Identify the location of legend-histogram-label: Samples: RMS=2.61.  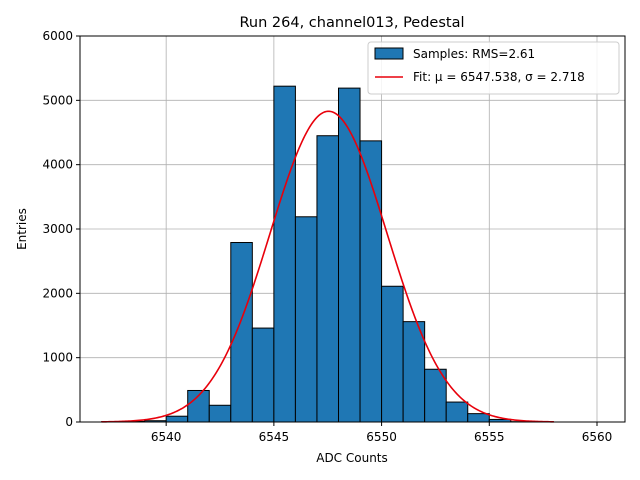
(474, 54).